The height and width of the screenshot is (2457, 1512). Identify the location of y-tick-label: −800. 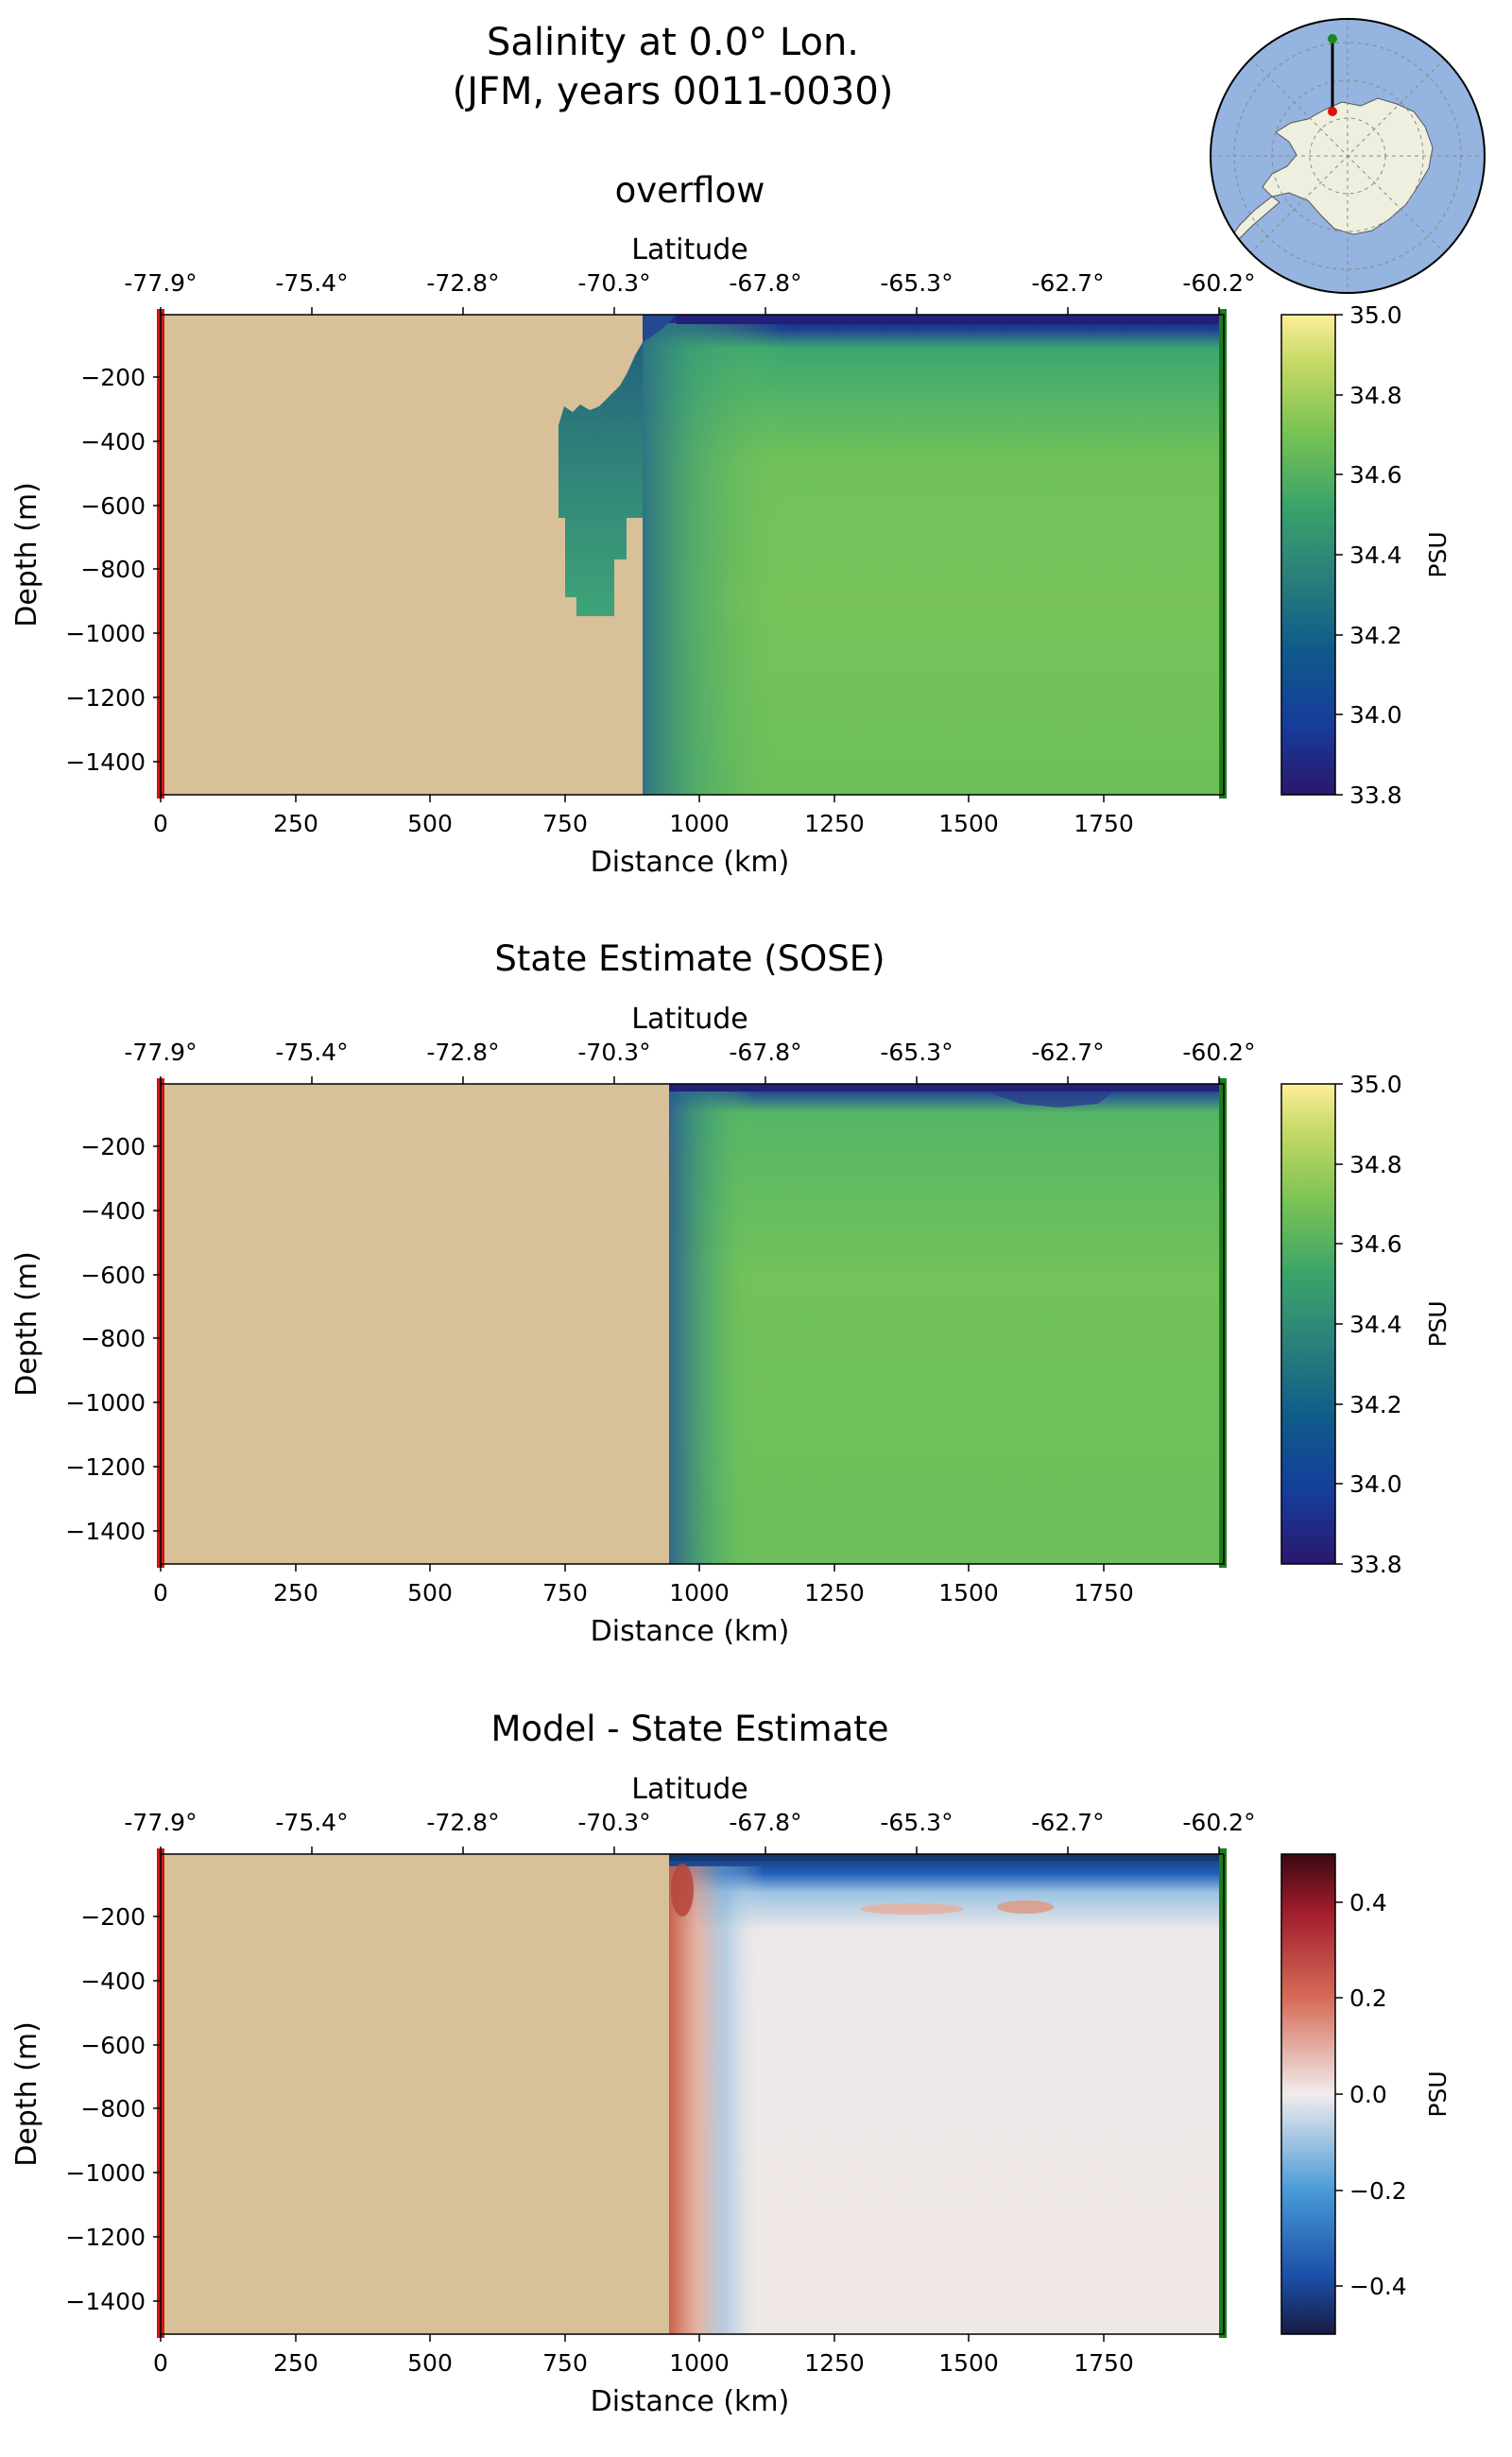
(113, 2108).